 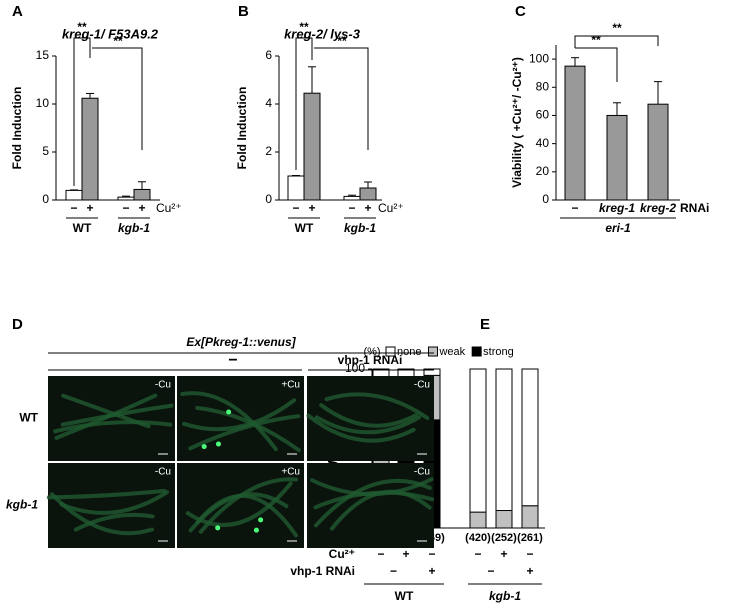 I want to click on construct-label: Ex[Pkreg-1::venus], so click(x=241, y=342).